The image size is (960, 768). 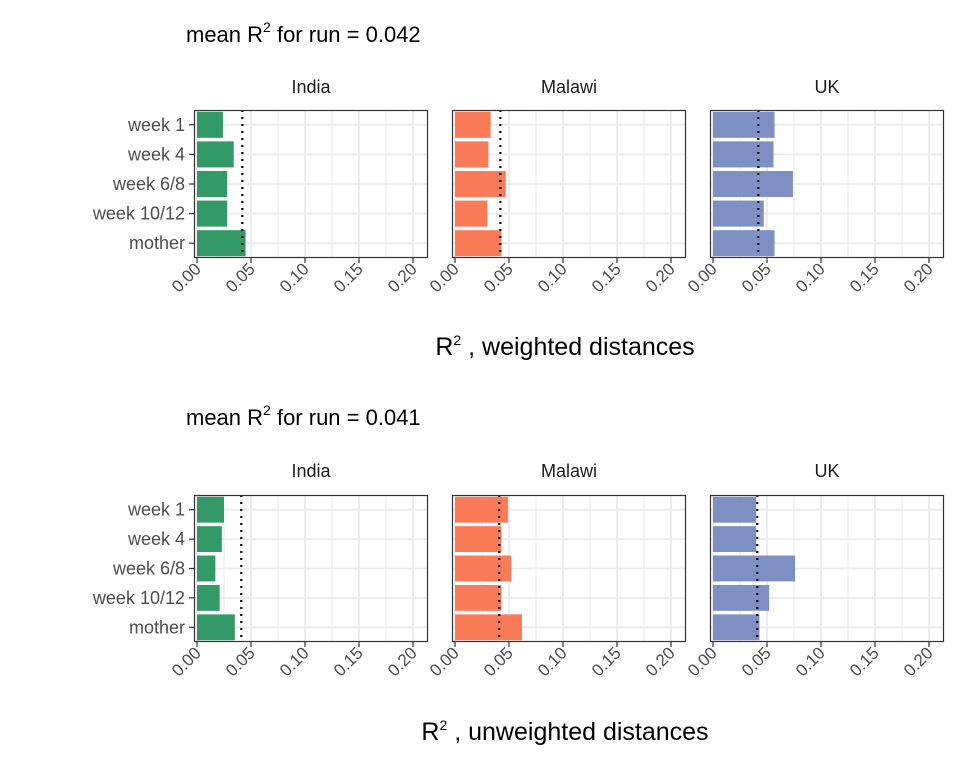 What do you see at coordinates (564, 731) in the screenshot?
I see `x-axis-label-2: R2 , unweighted distances` at bounding box center [564, 731].